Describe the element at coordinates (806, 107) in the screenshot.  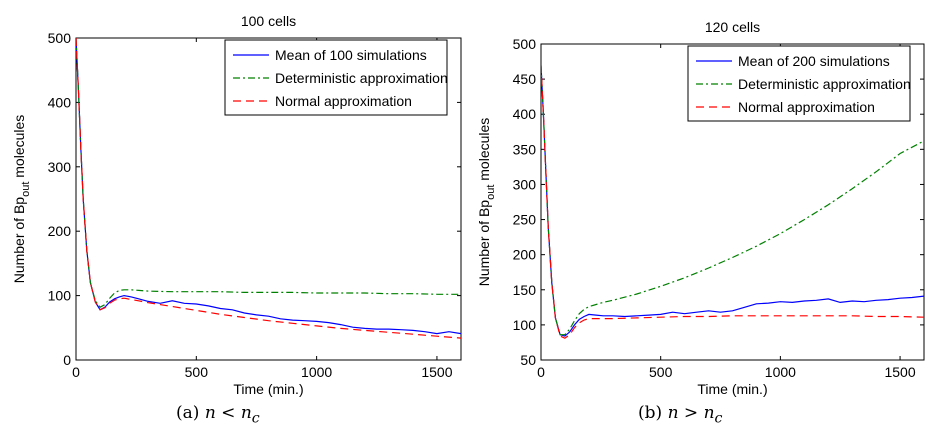
I see `chart2-legend-label-2: Normal approximation` at that location.